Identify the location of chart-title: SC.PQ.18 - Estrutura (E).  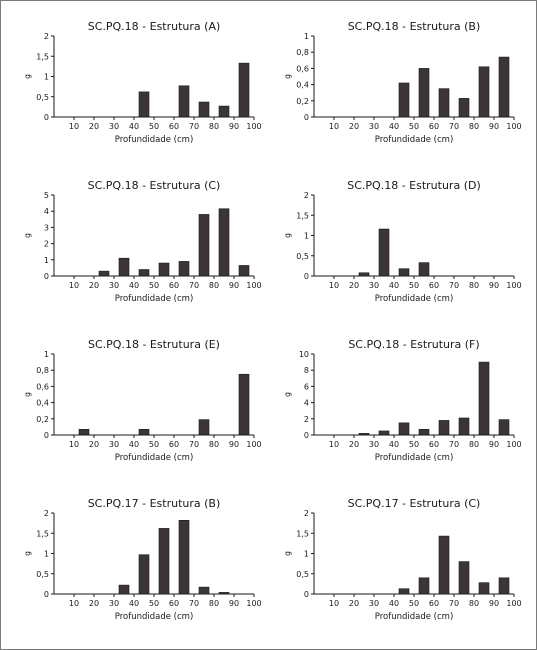
(154, 344).